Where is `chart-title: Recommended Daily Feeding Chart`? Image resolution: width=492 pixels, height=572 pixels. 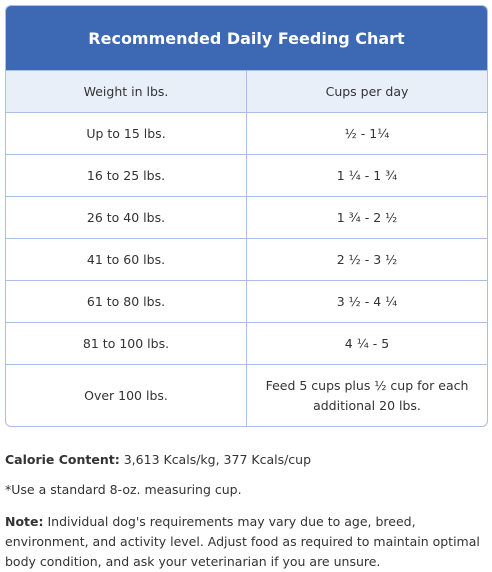
chart-title: Recommended Daily Feeding Chart is located at coordinates (246, 38).